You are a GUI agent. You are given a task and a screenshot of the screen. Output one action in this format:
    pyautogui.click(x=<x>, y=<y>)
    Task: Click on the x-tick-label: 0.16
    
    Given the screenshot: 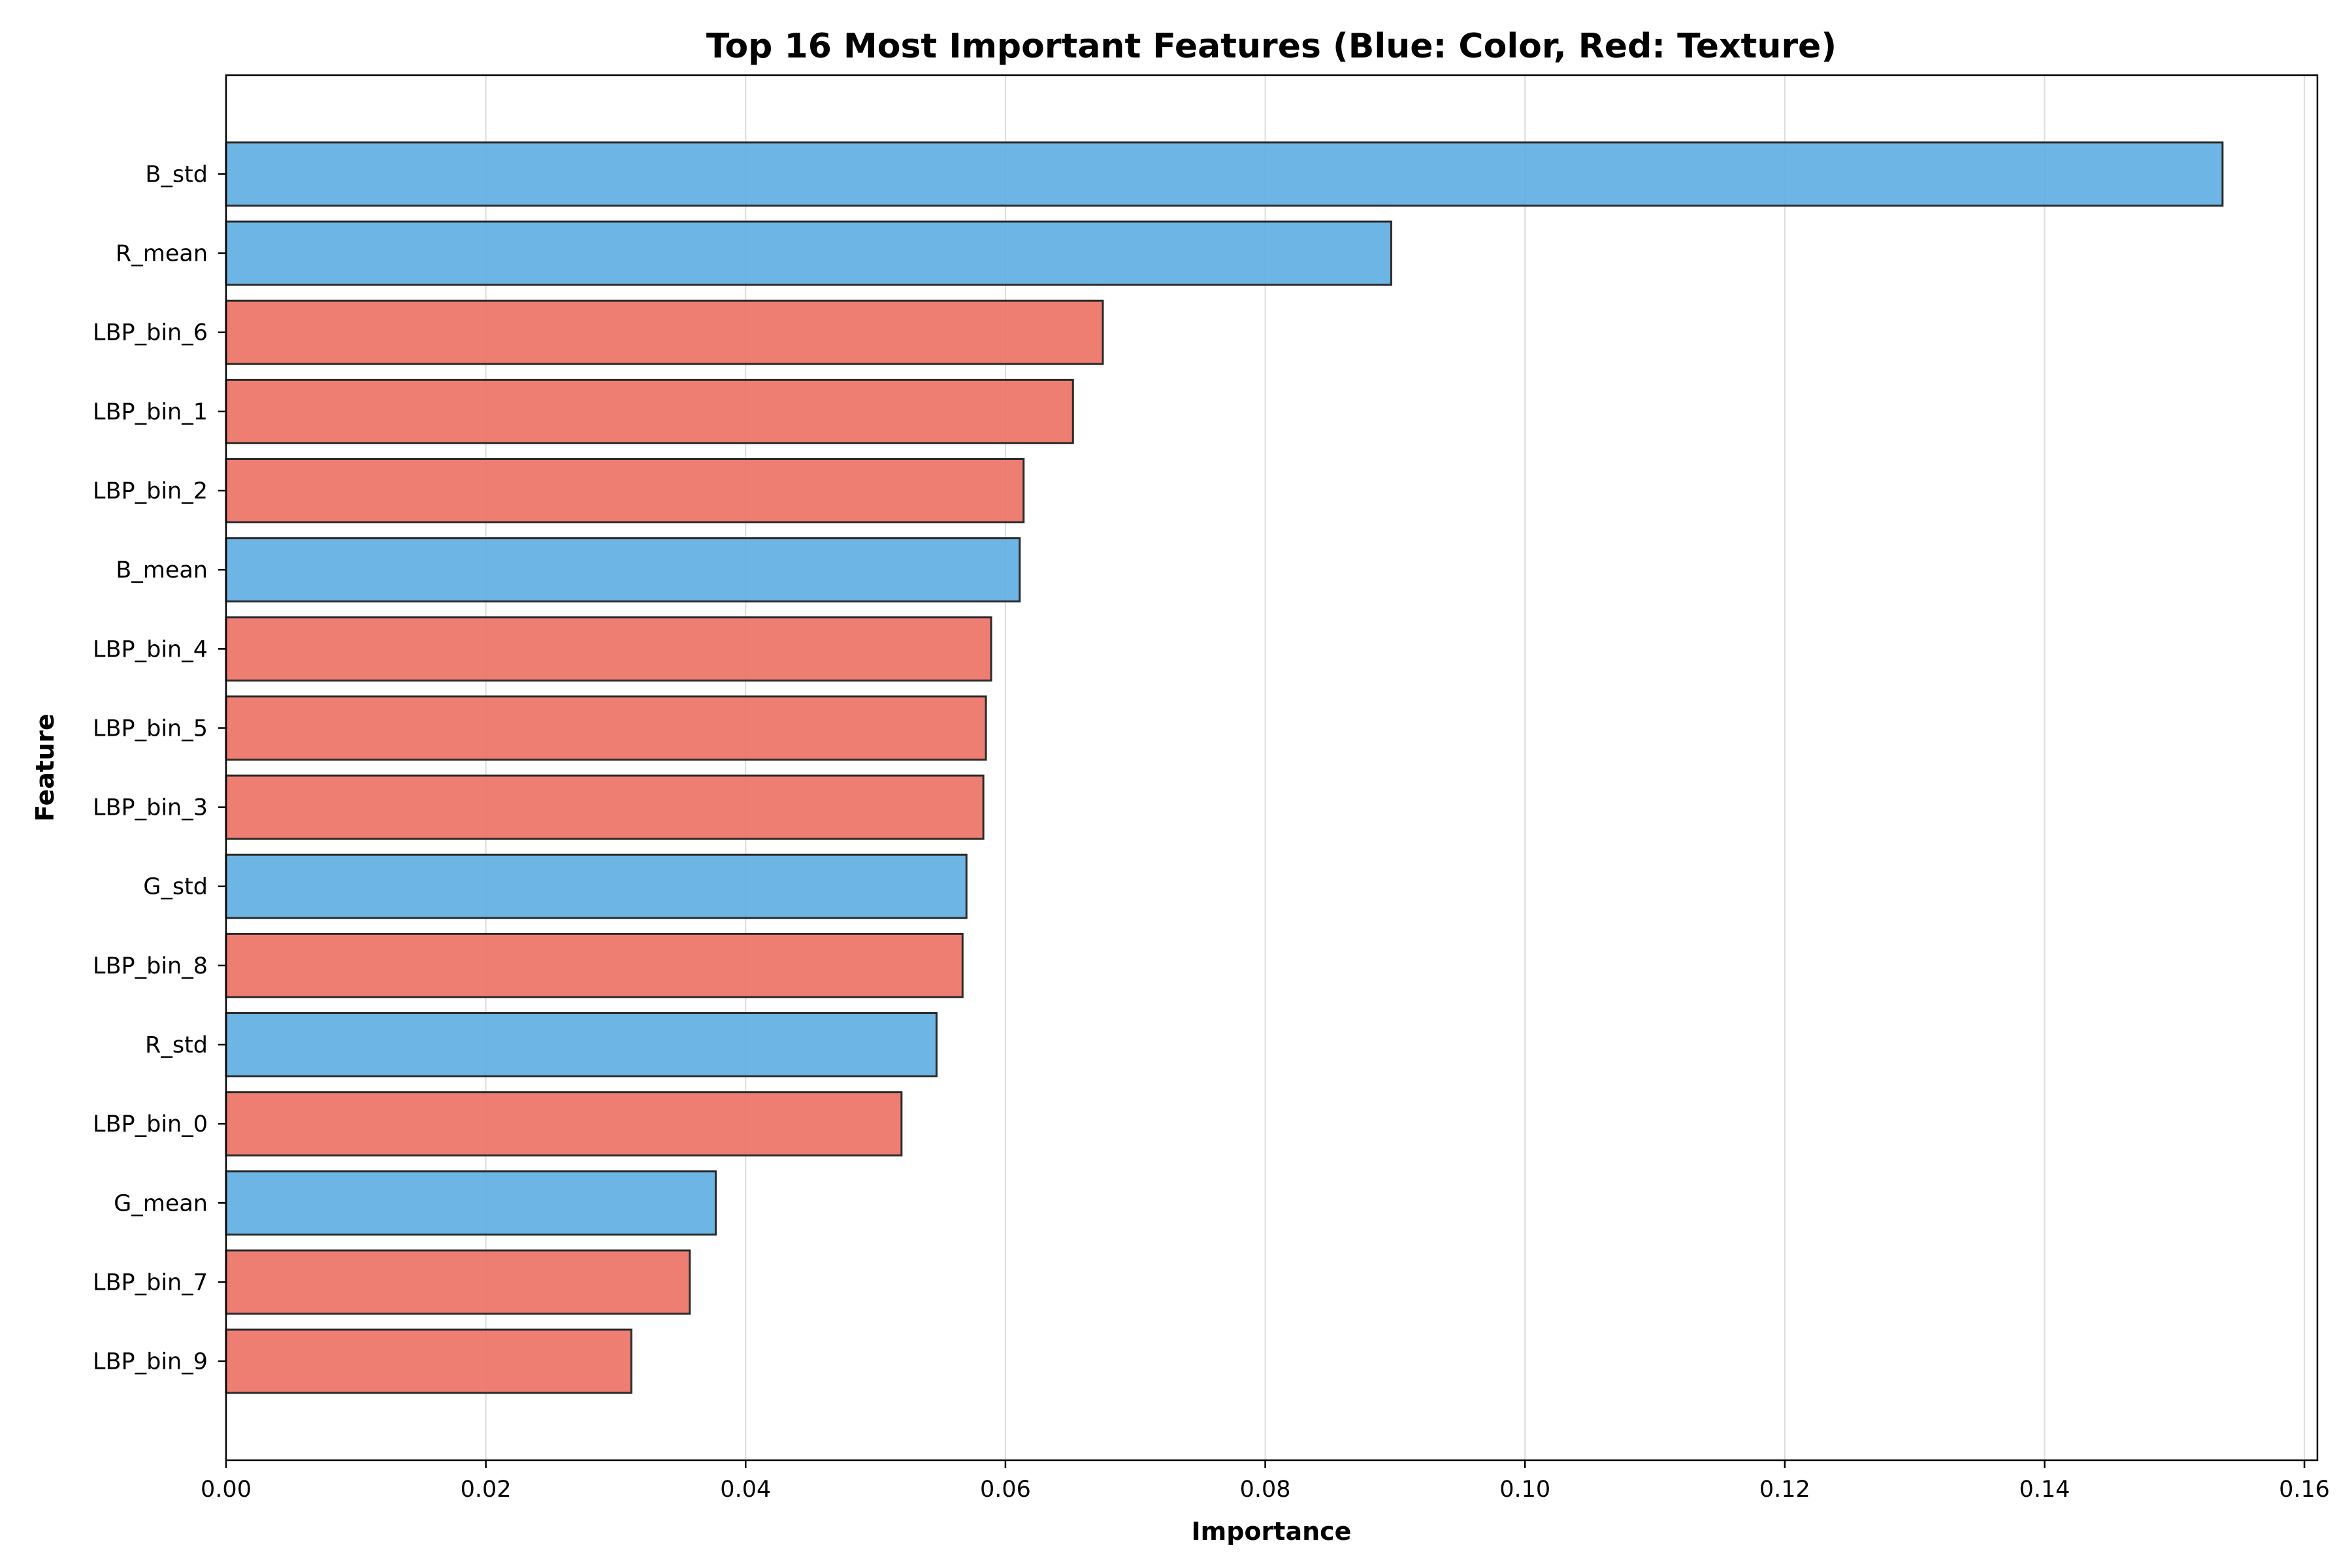 What is the action you would take?
    pyautogui.click(x=2304, y=1490)
    